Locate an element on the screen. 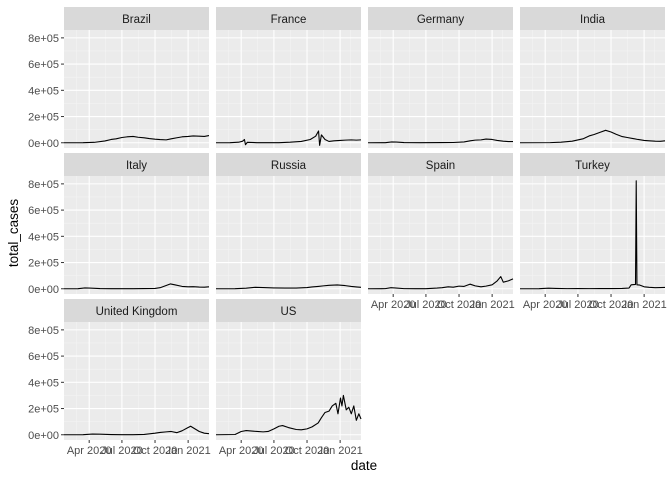 This screenshot has height=480, width=672. facet-panel: Germany is located at coordinates (440, 77).